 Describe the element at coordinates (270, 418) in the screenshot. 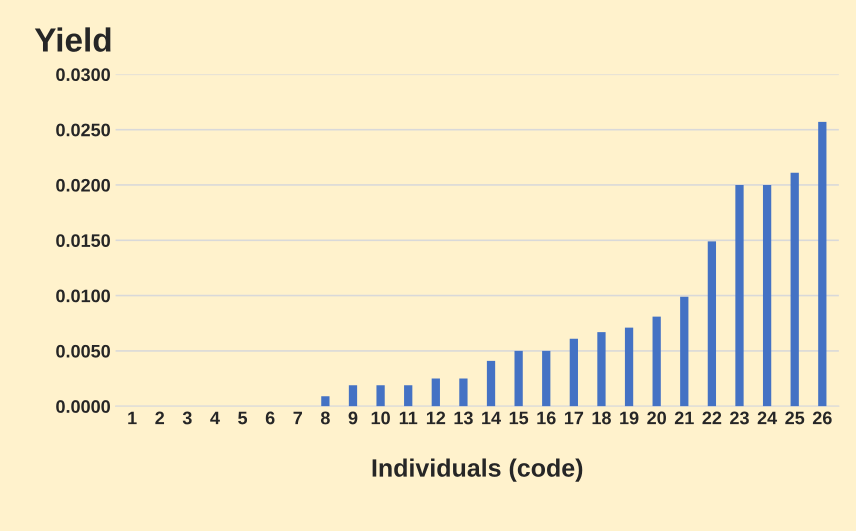

I see `x-tick-label: 6` at that location.